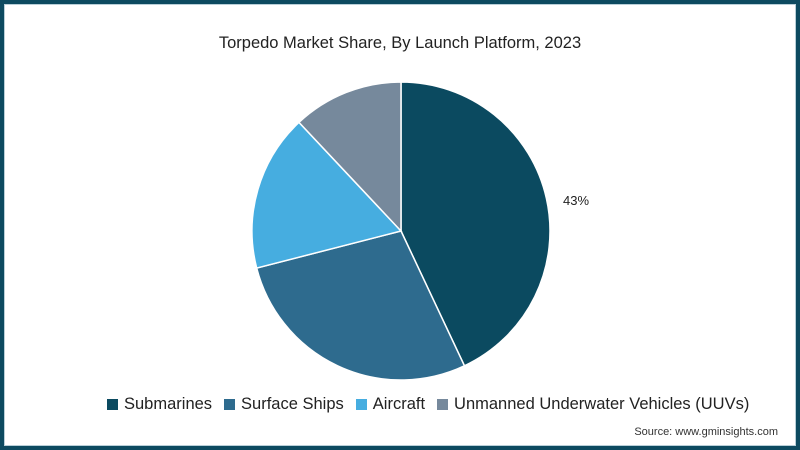 The width and height of the screenshot is (800, 450). Describe the element at coordinates (602, 404) in the screenshot. I see `legend-label: Unmanned Underwater Vehicles (UUVs)` at that location.